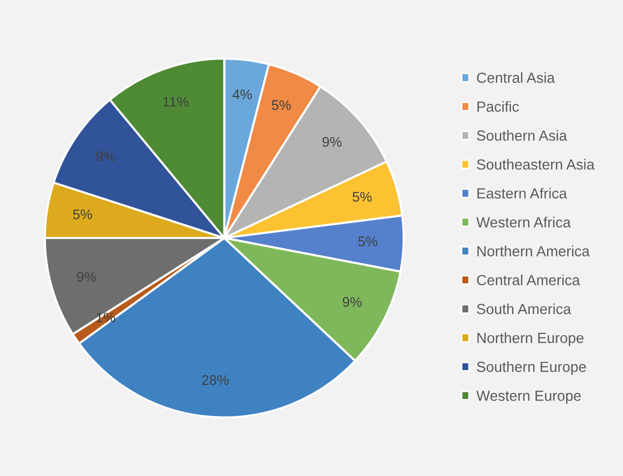 The image size is (623, 476). What do you see at coordinates (522, 193) in the screenshot?
I see `legend-label: Eastern Africa` at bounding box center [522, 193].